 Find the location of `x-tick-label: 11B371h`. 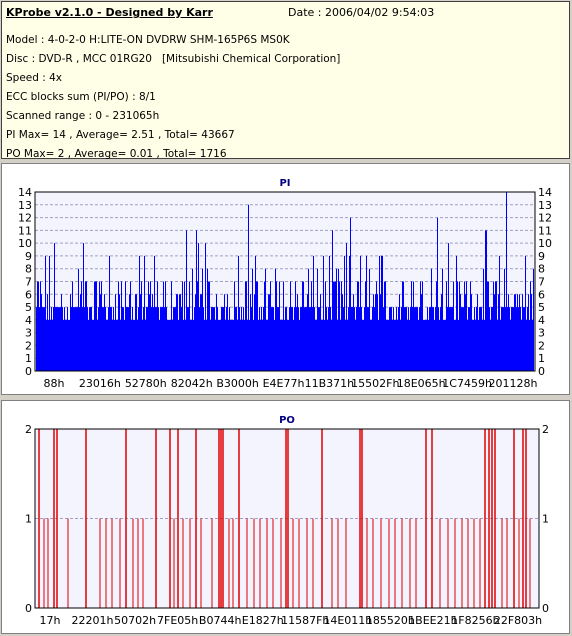

x-tick-label: 11B371h is located at coordinates (330, 383).